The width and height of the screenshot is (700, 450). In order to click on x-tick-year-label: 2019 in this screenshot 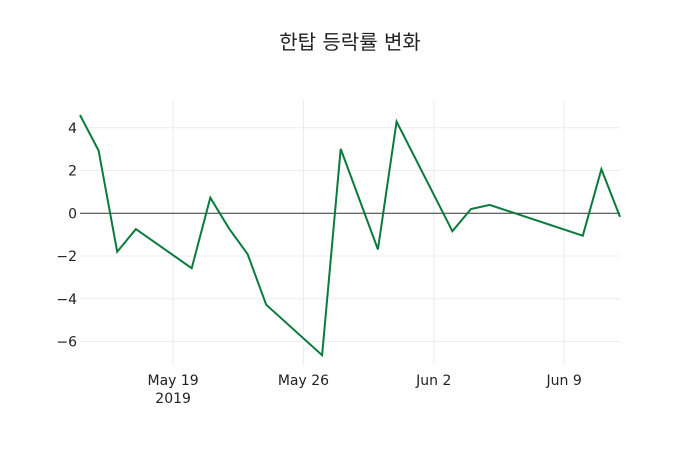, I will do `click(173, 399)`.